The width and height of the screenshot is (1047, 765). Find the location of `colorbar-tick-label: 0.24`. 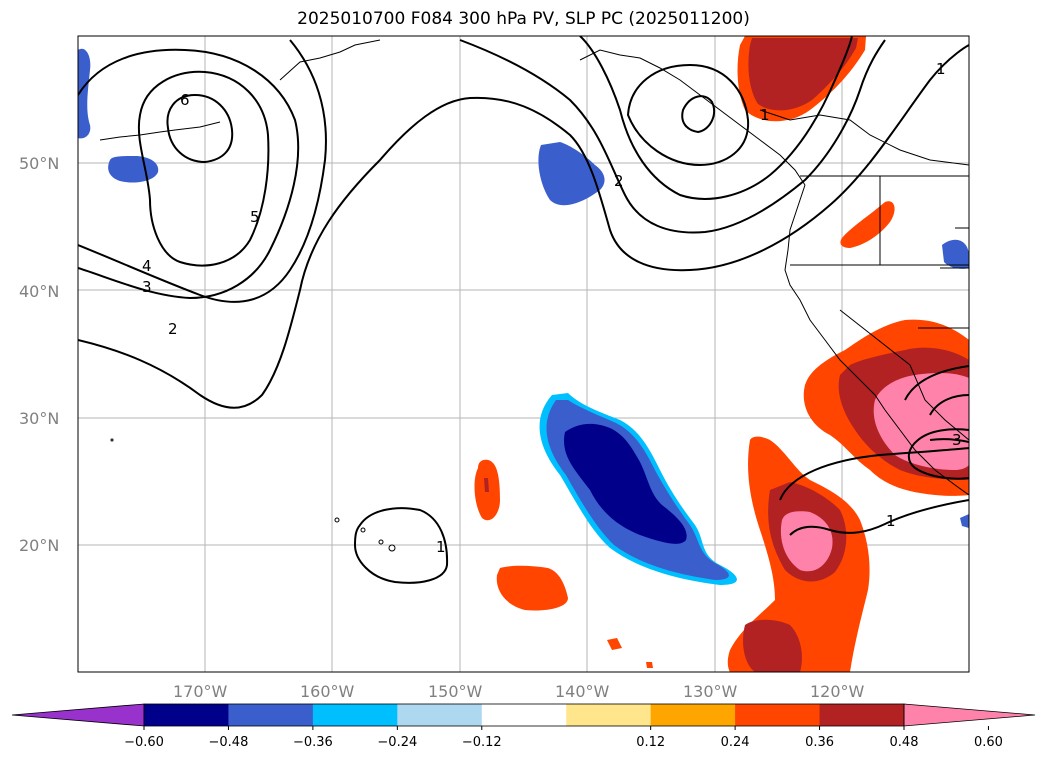

colorbar-tick-label: 0.24 is located at coordinates (735, 742).